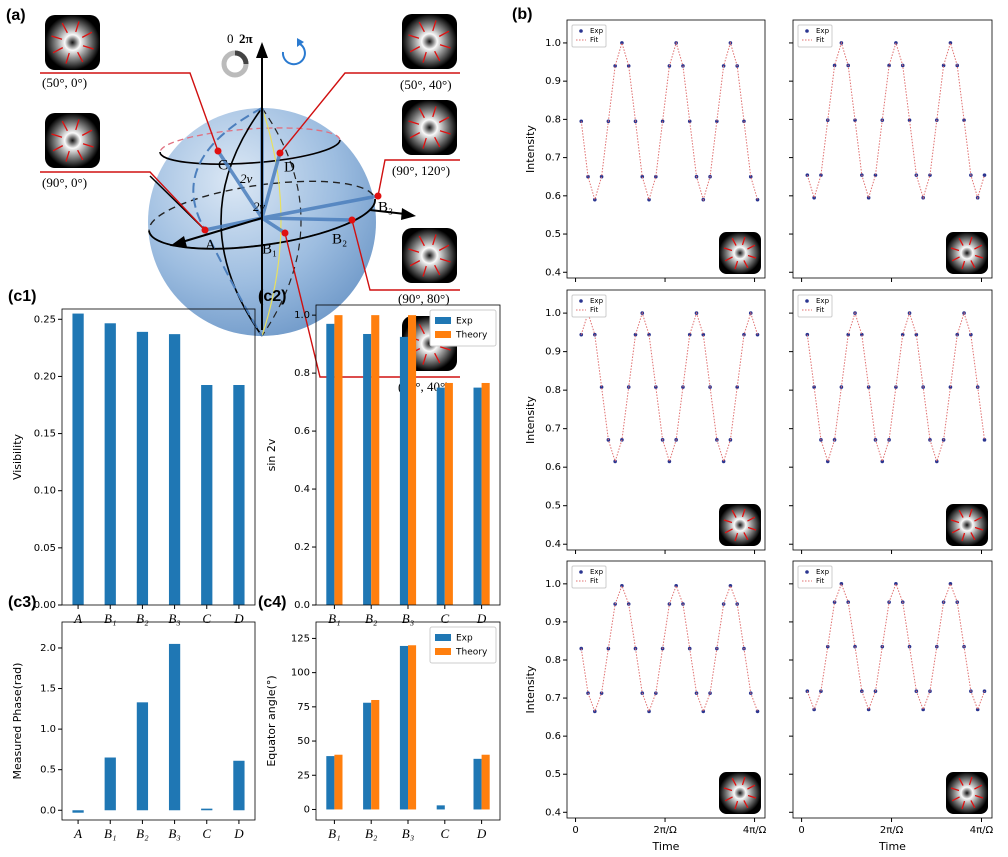 This screenshot has height=857, width=1008. What do you see at coordinates (210, 245) in the screenshot?
I see `point-label: A` at bounding box center [210, 245].